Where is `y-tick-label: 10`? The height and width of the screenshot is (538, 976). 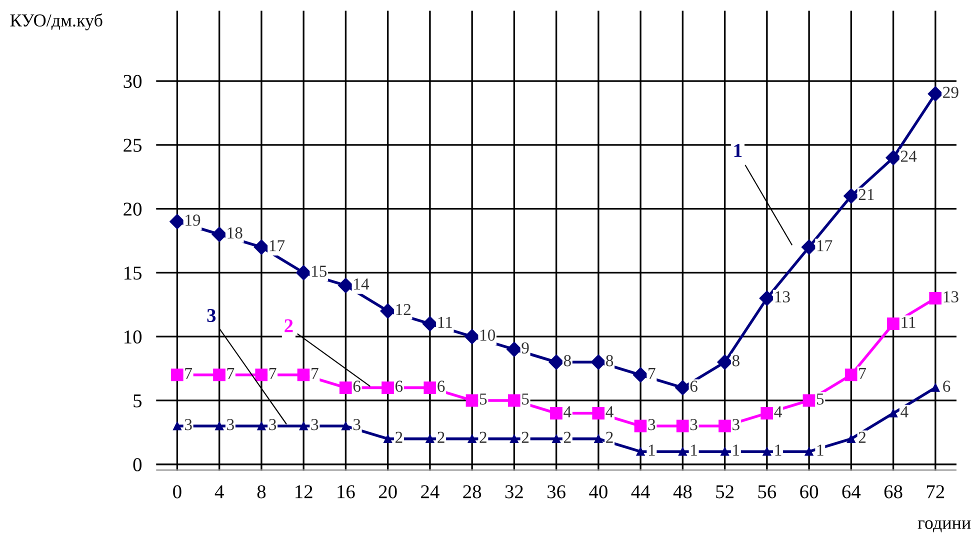
y-tick-label: 10 is located at coordinates (133, 337).